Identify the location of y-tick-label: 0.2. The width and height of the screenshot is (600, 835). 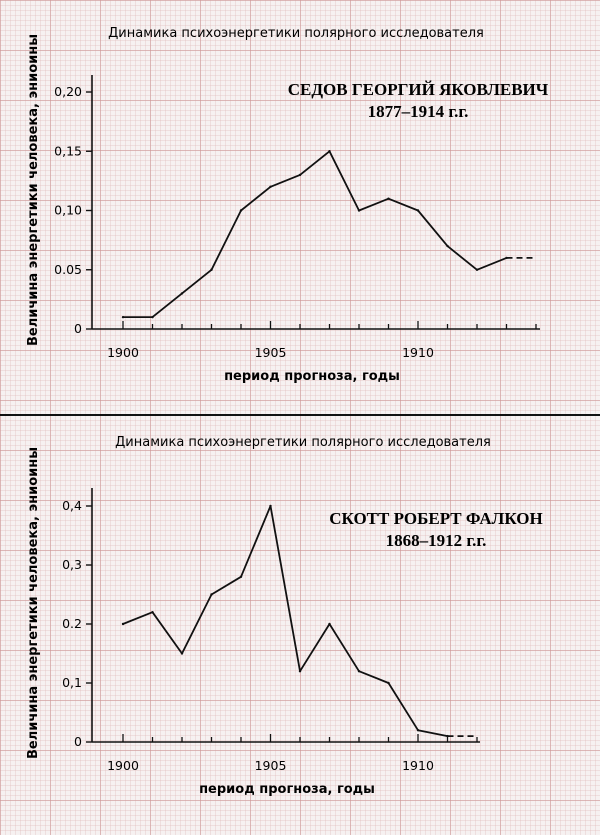
(72, 623).